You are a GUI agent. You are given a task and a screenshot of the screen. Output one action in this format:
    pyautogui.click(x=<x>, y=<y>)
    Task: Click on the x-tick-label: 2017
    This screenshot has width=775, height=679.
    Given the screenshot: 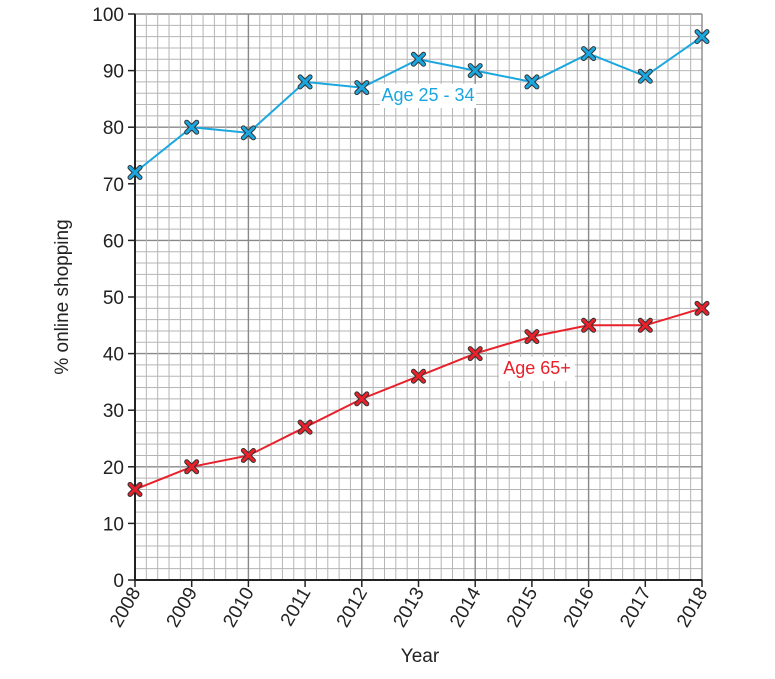 What is the action you would take?
    pyautogui.click(x=635, y=607)
    